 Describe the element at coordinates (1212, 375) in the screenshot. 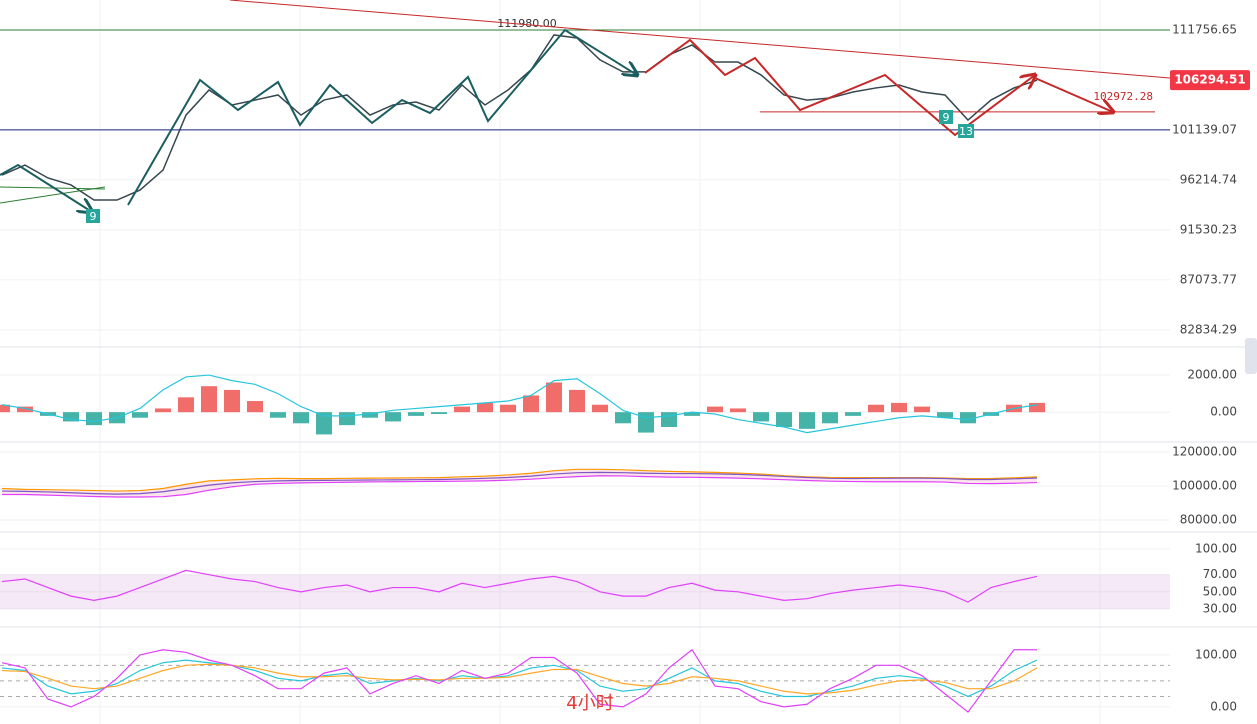

I see `y-tick-label: 2000.00` at that location.